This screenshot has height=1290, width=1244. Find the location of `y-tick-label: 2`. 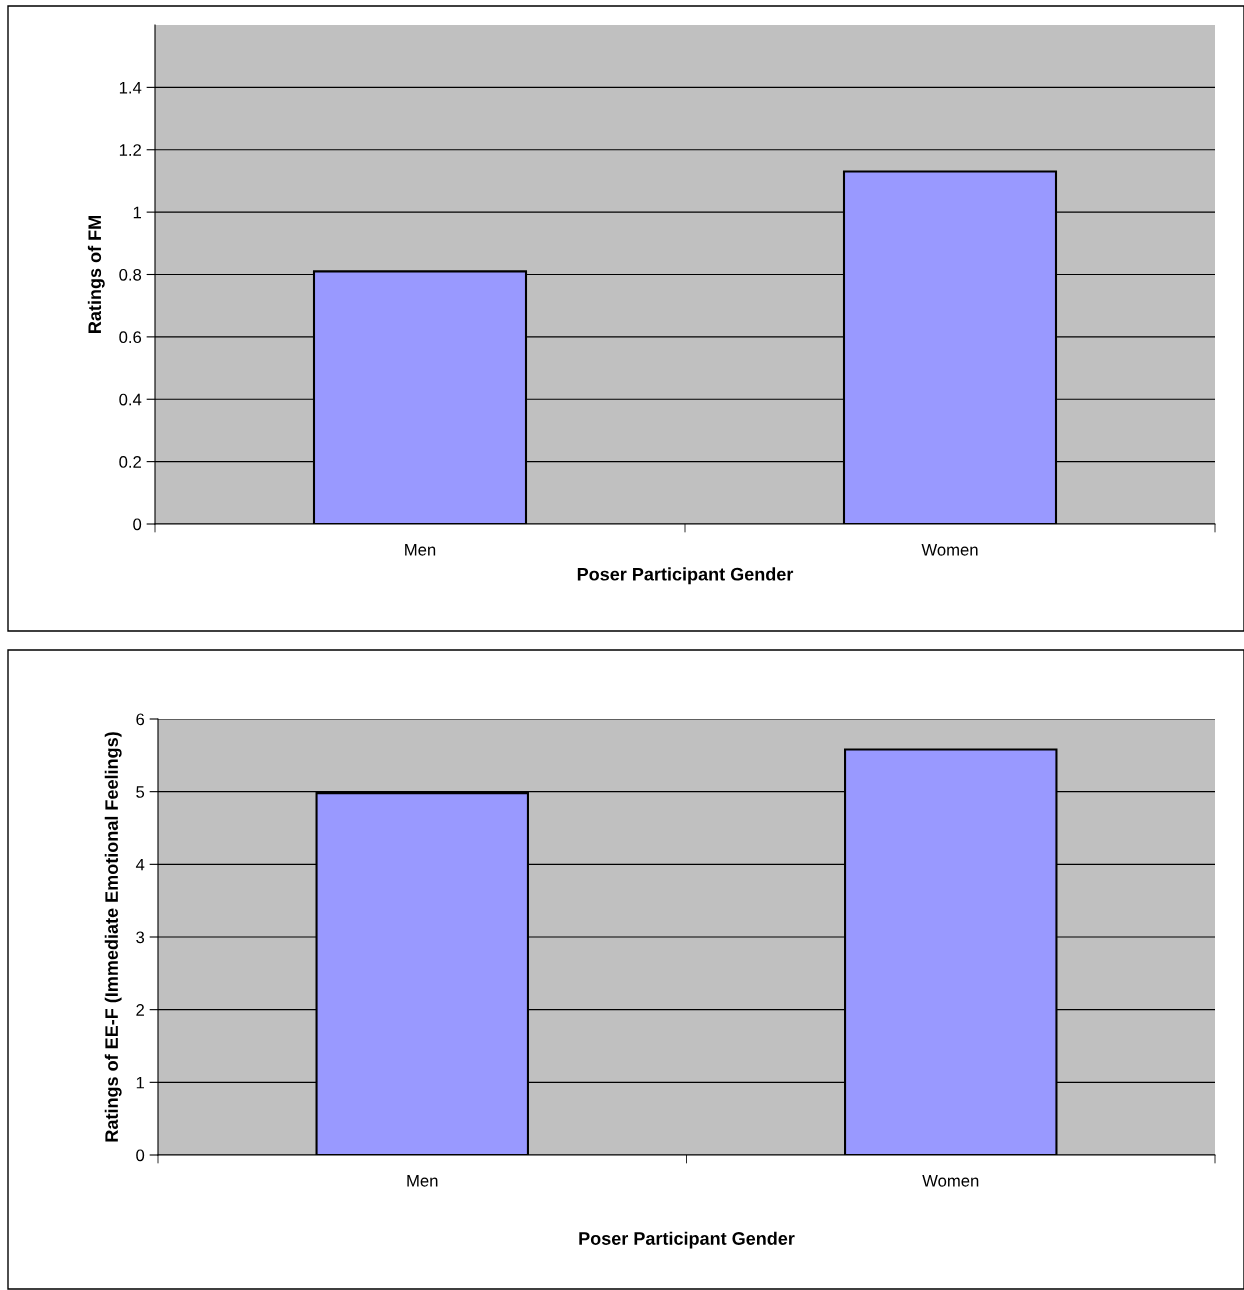

y-tick-label: 2 is located at coordinates (140, 1010).